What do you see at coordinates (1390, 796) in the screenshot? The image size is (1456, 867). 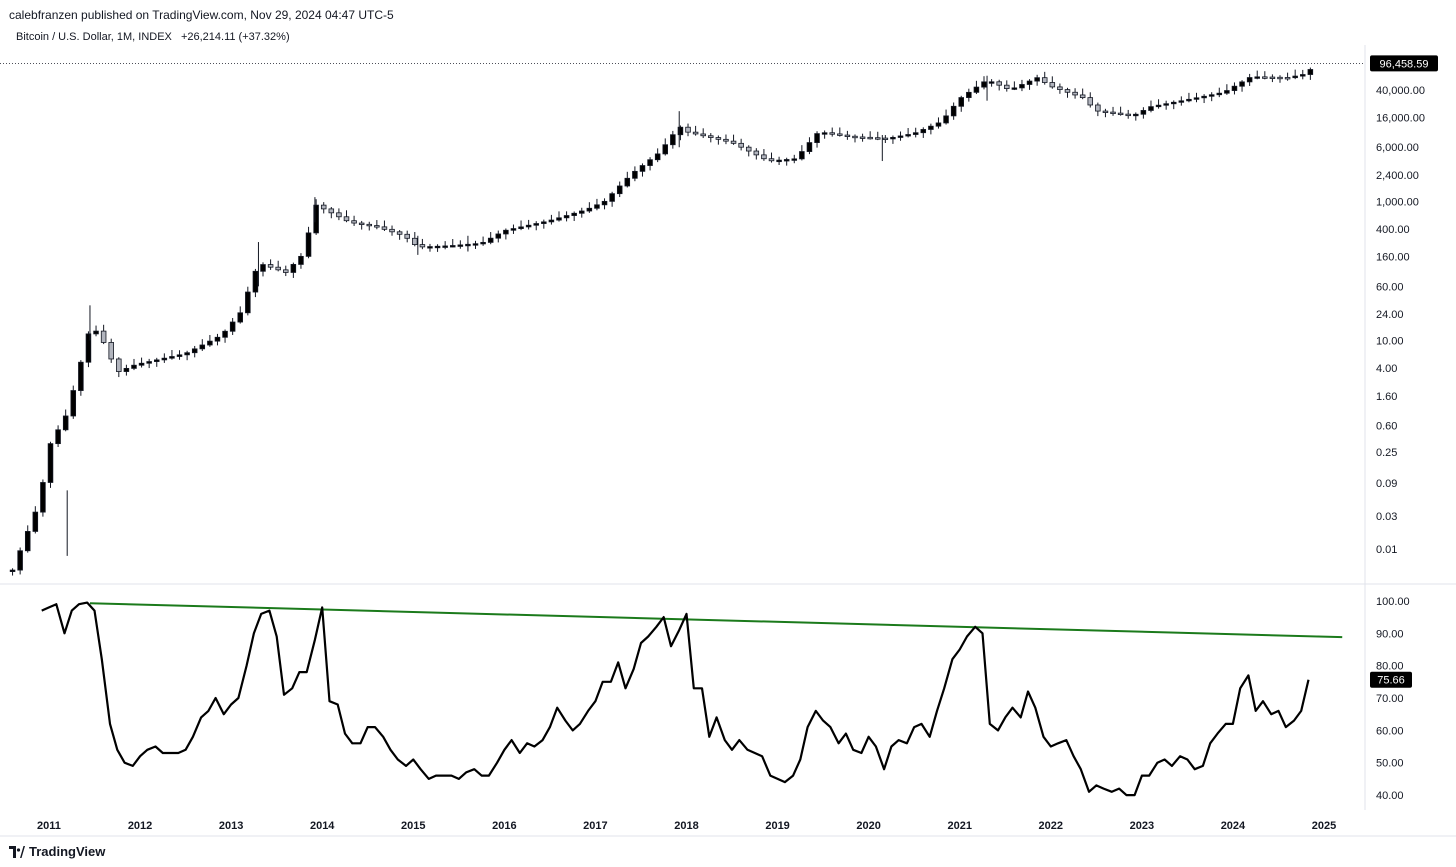 I see `rsi-tick-label: 40.00` at bounding box center [1390, 796].